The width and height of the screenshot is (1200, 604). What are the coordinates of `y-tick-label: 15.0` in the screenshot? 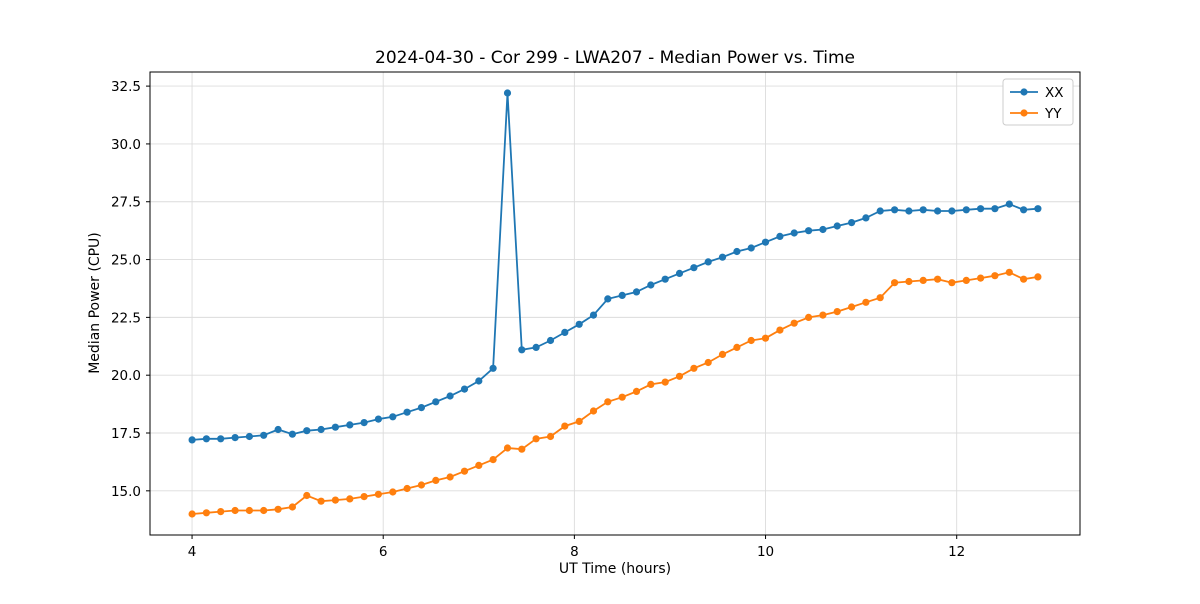 It's located at (126, 492).